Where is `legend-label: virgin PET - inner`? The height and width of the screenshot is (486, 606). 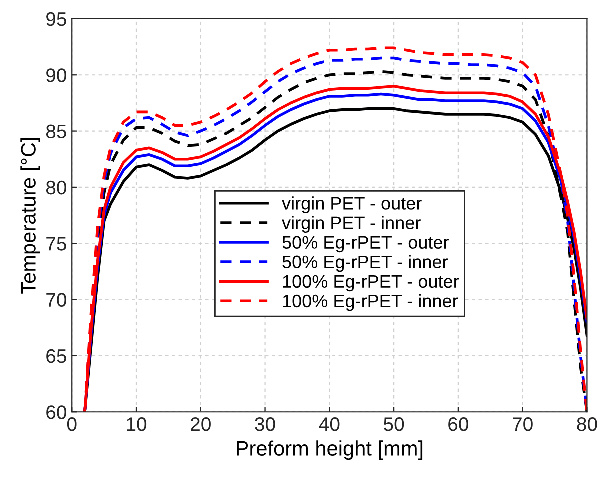
legend-label: virgin PET - inner is located at coordinates (351, 225).